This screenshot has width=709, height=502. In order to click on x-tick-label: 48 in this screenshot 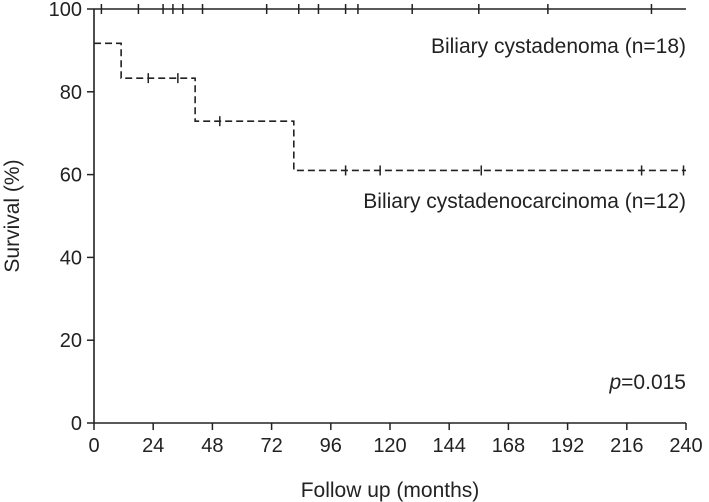, I will do `click(212, 446)`.